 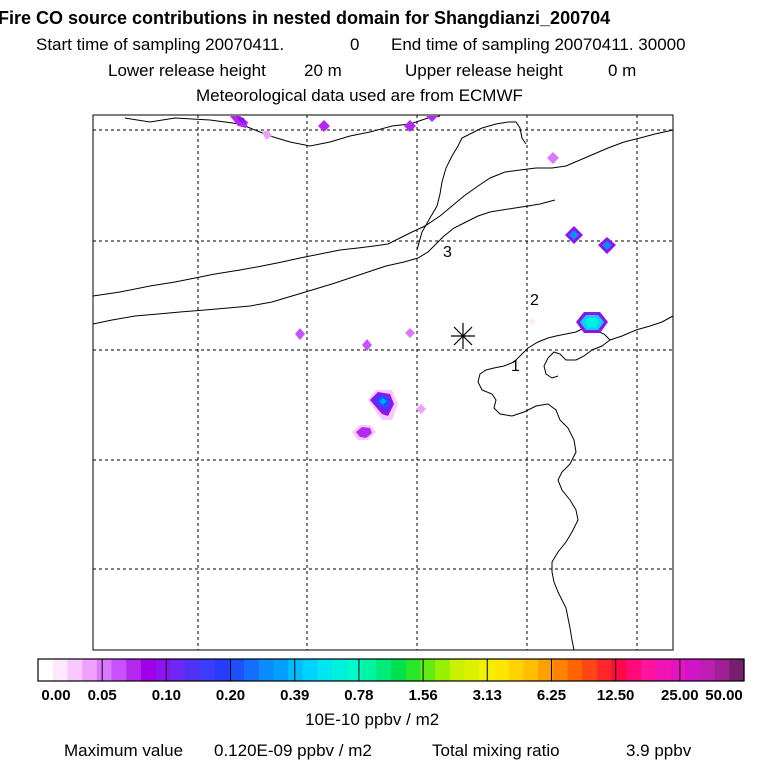 What do you see at coordinates (447, 252) in the screenshot?
I see `site-label-3: 3` at bounding box center [447, 252].